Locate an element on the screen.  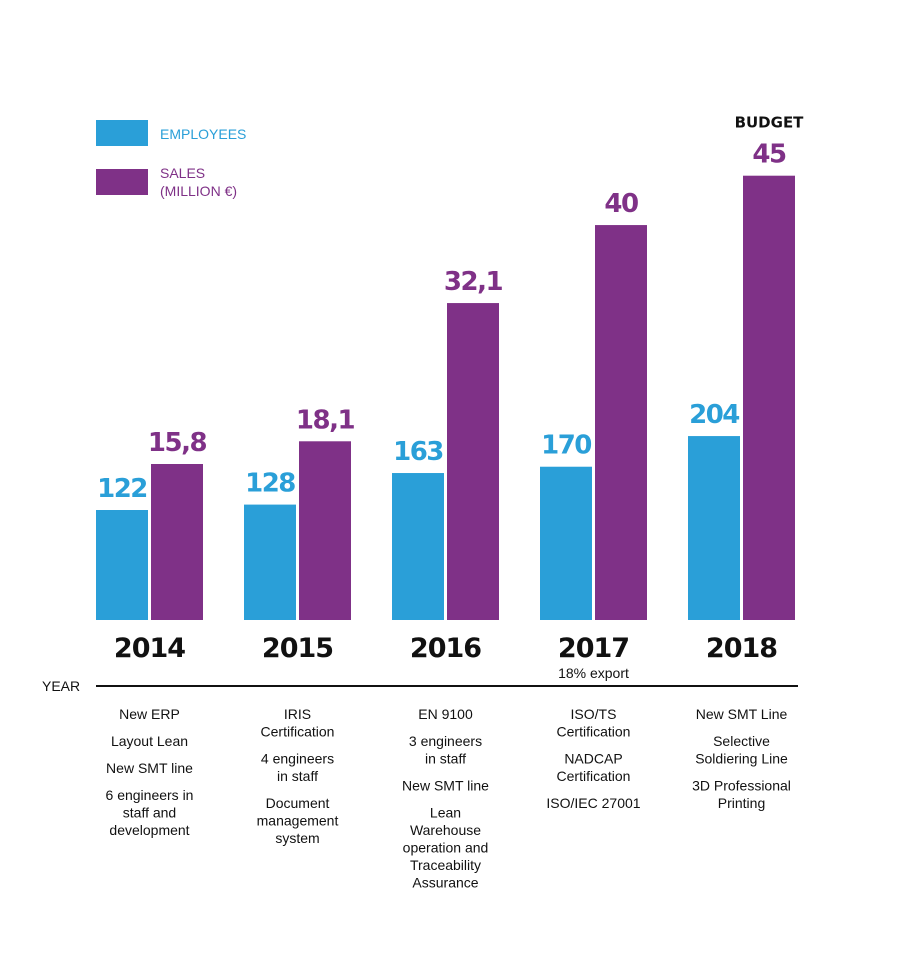
data-label-employees-2015: 128 is located at coordinates (270, 484).